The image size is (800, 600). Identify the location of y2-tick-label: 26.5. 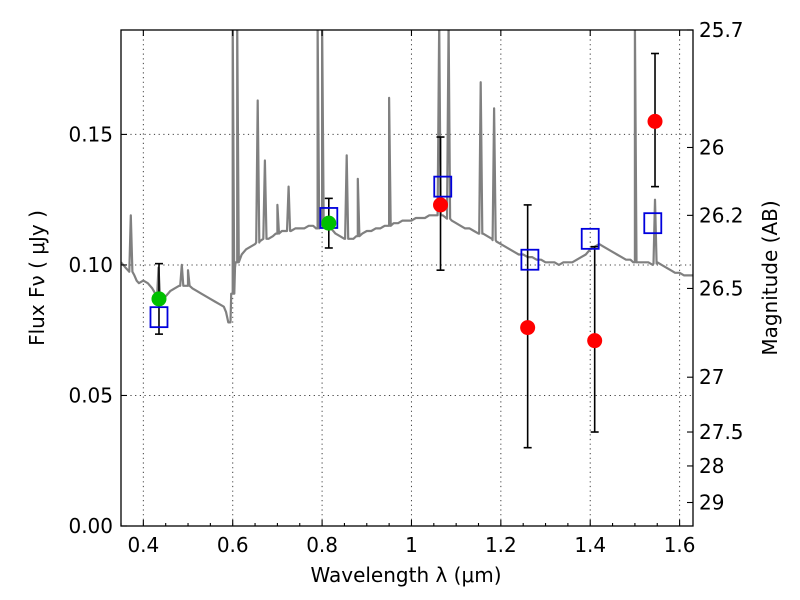
(721, 288).